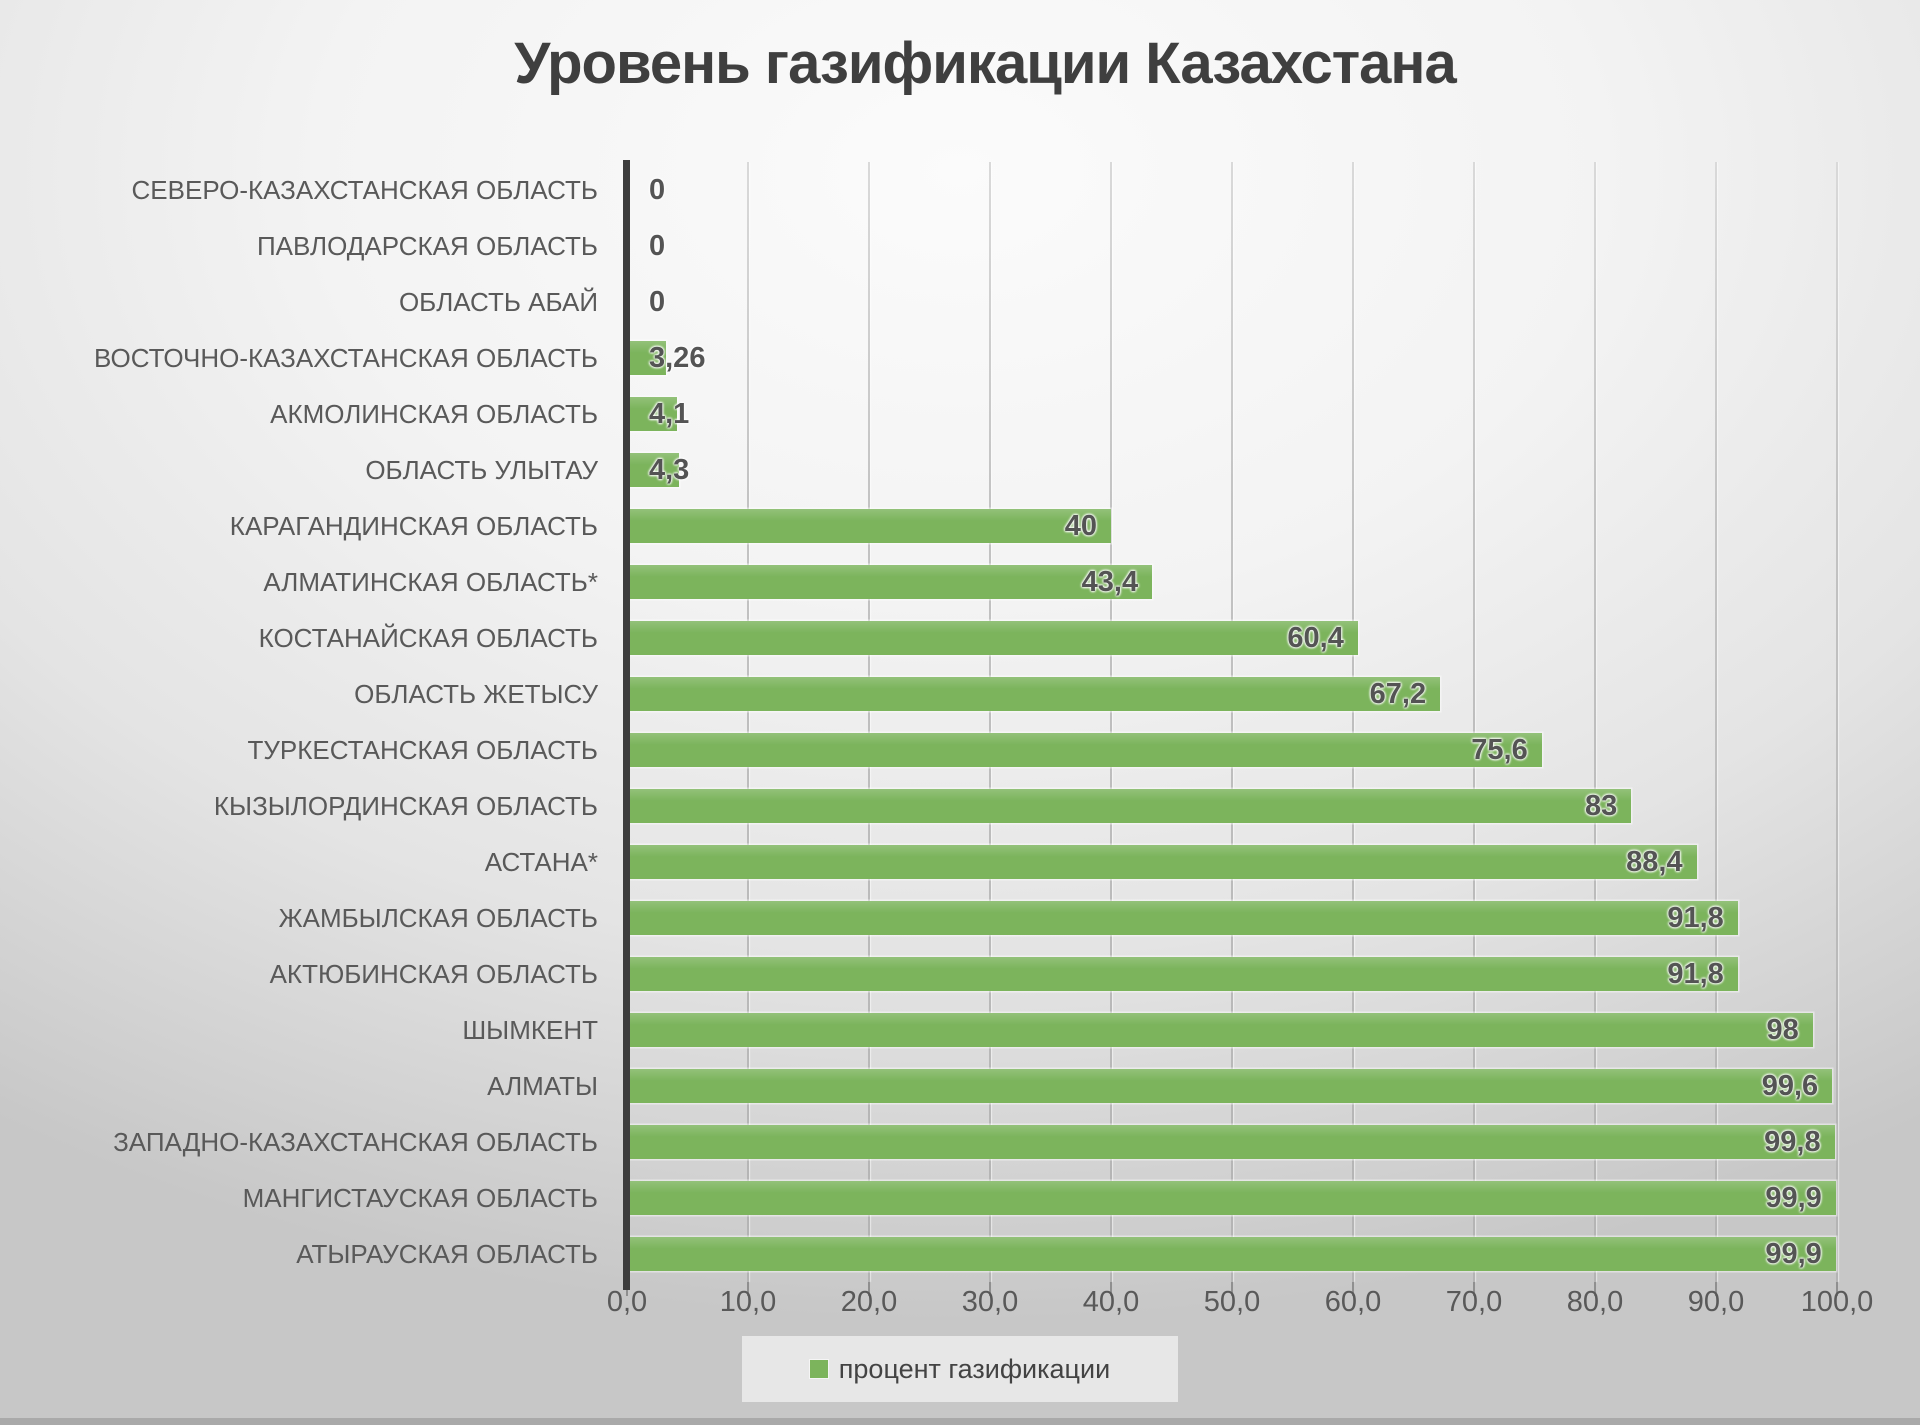 The image size is (1920, 1425). I want to click on category-label: ТУРКЕСТАНСКАЯ ОБЛАСТЬ, so click(422, 750).